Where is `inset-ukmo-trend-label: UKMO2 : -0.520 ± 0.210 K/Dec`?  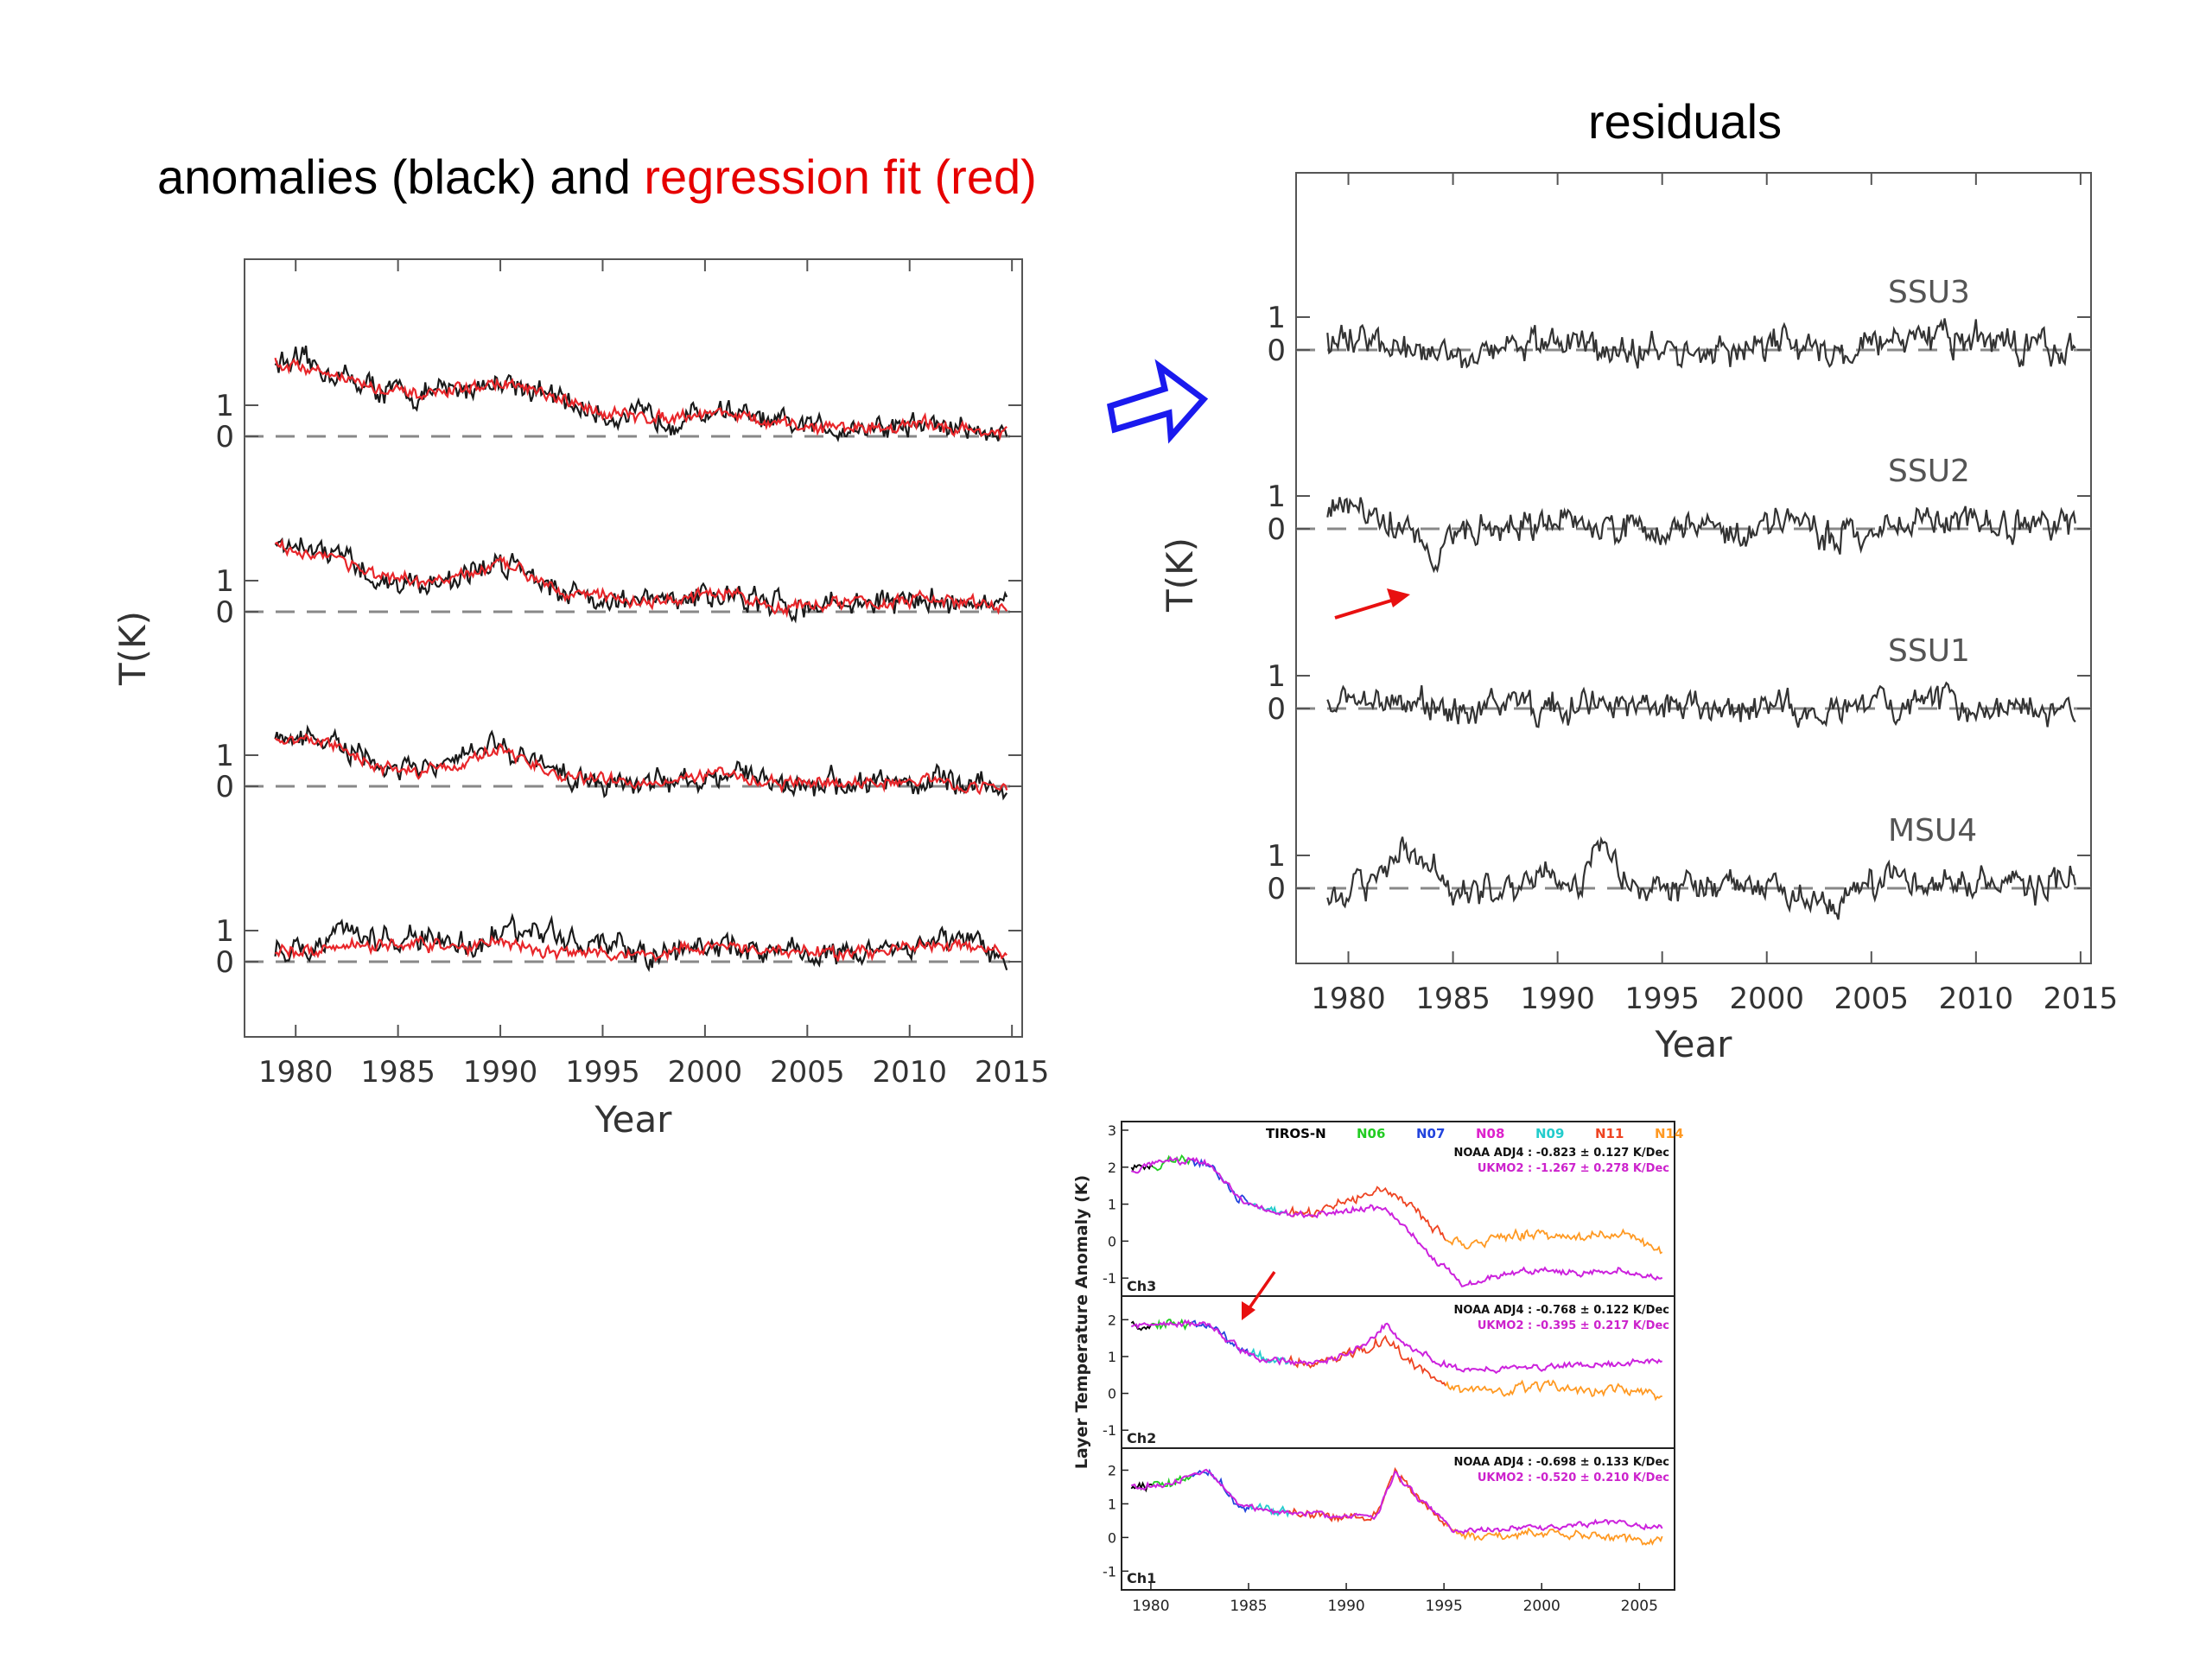 inset-ukmo-trend-label: UKMO2 : -0.520 ± 0.210 K/Dec is located at coordinates (1573, 1477).